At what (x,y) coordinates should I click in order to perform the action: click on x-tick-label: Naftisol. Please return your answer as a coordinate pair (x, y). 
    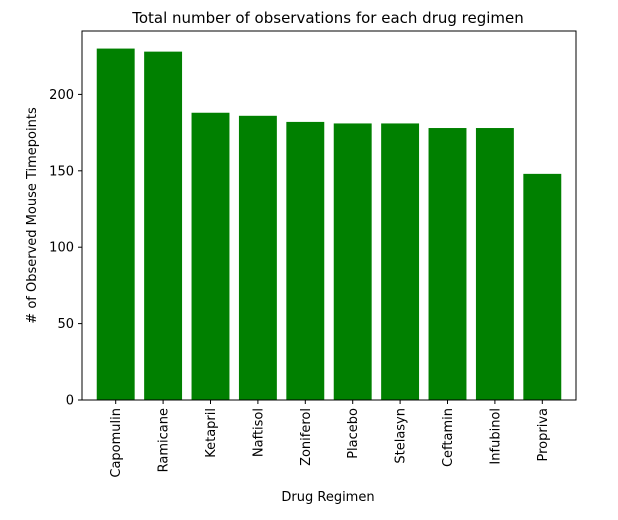
    Looking at the image, I should click on (258, 432).